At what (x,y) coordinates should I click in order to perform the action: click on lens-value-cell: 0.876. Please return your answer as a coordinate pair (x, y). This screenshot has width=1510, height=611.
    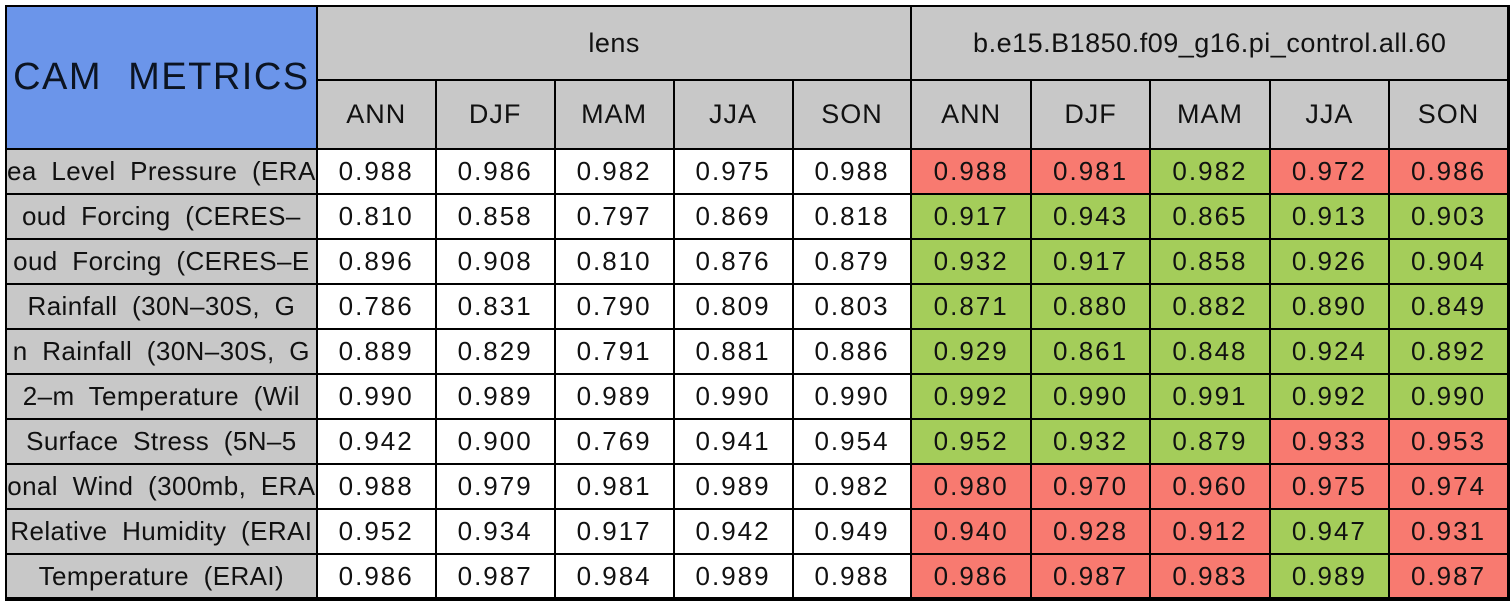
    Looking at the image, I should click on (733, 261).